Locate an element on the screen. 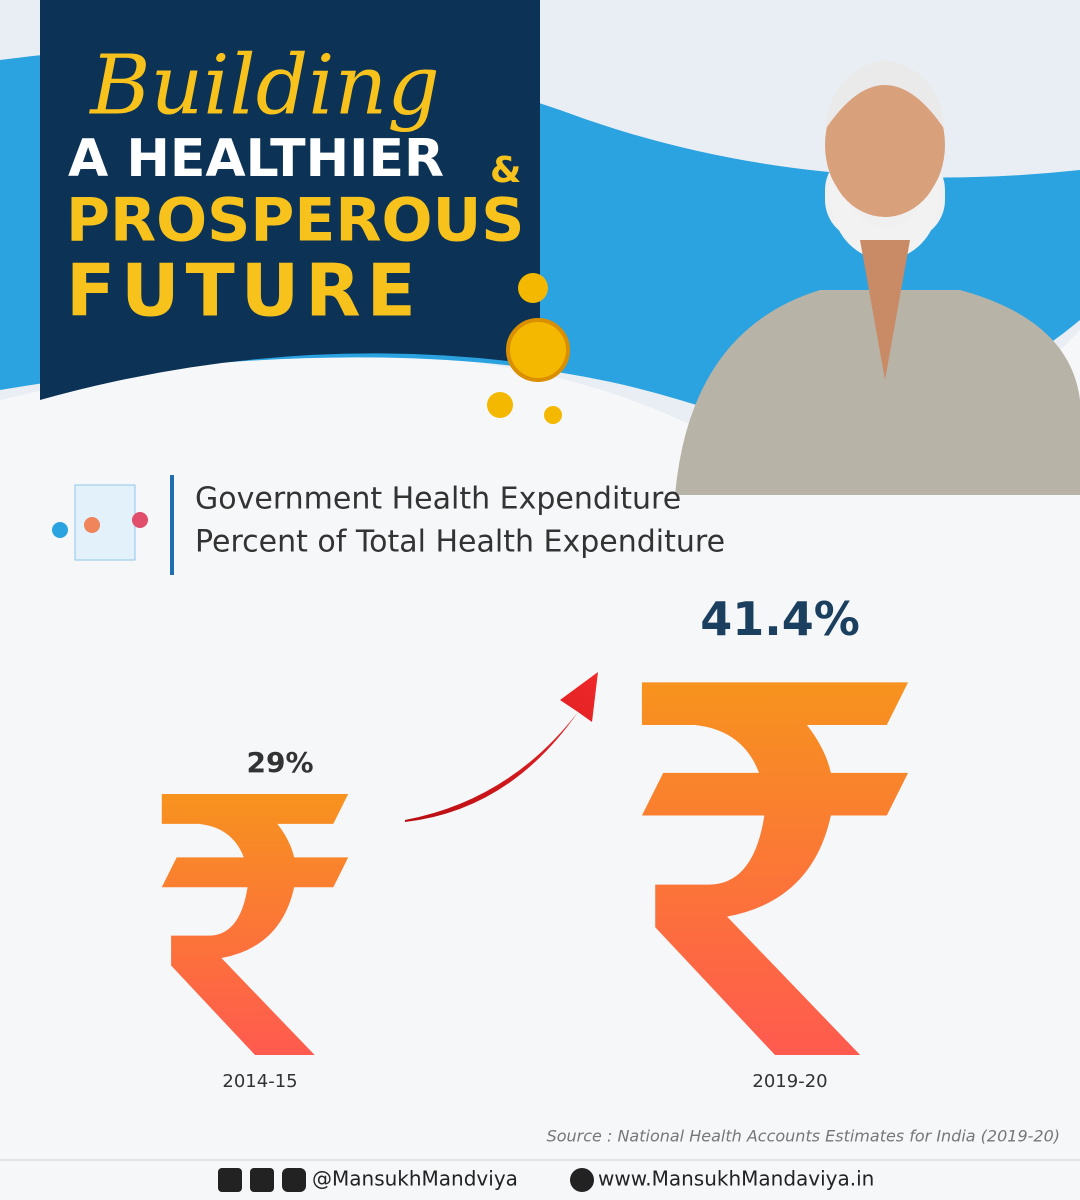 This screenshot has height=1200, width=1080. value-label: 41.4% is located at coordinates (780, 619).